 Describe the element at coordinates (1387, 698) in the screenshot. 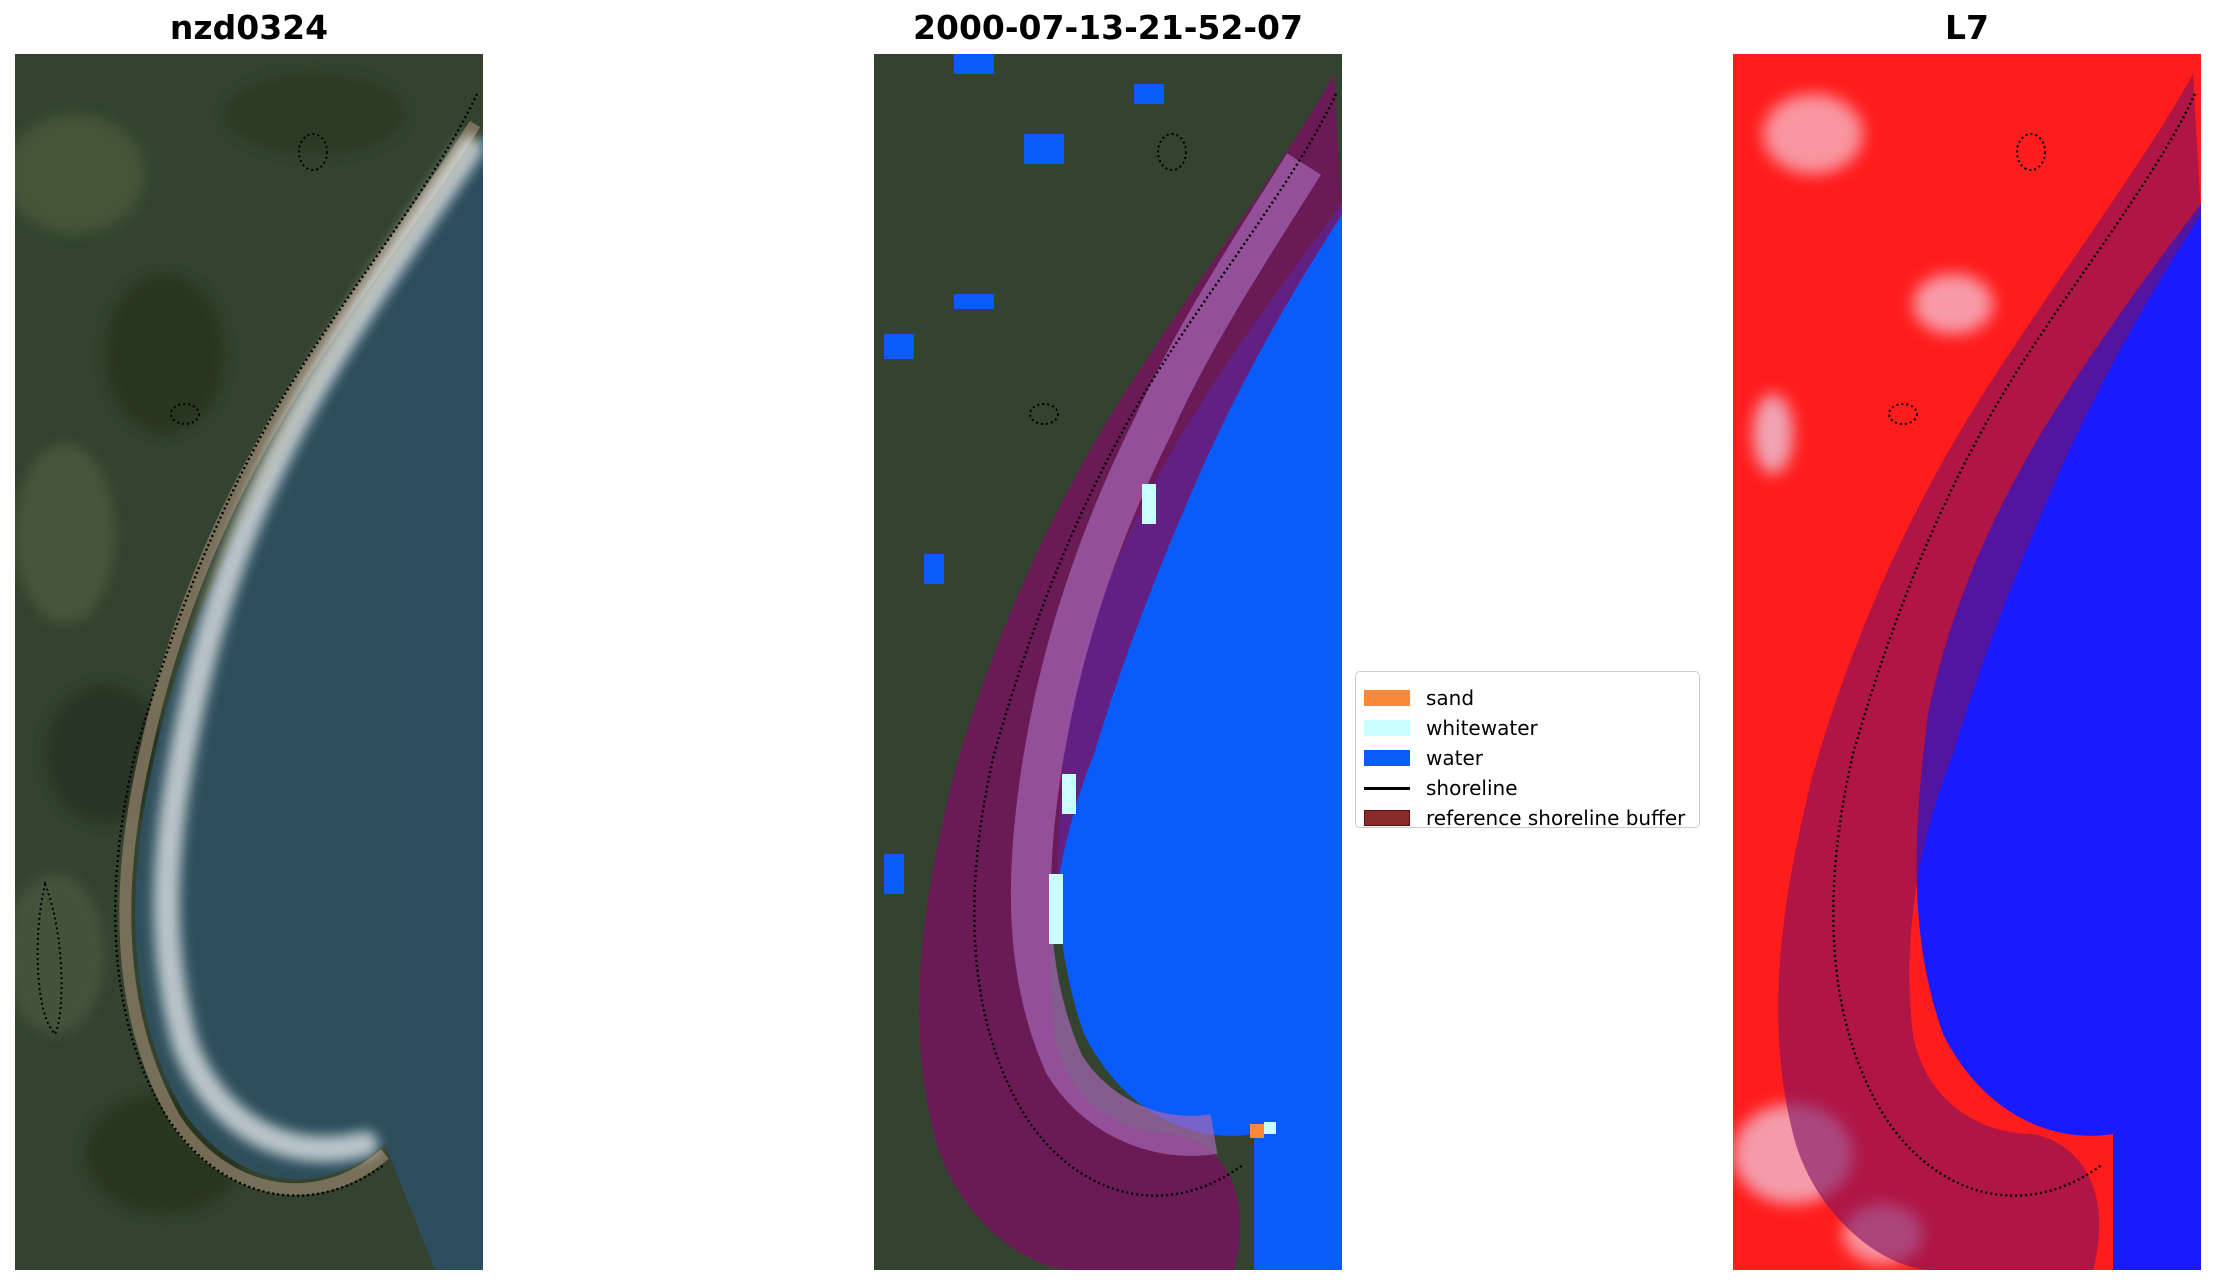

I see `sand-swatch` at that location.